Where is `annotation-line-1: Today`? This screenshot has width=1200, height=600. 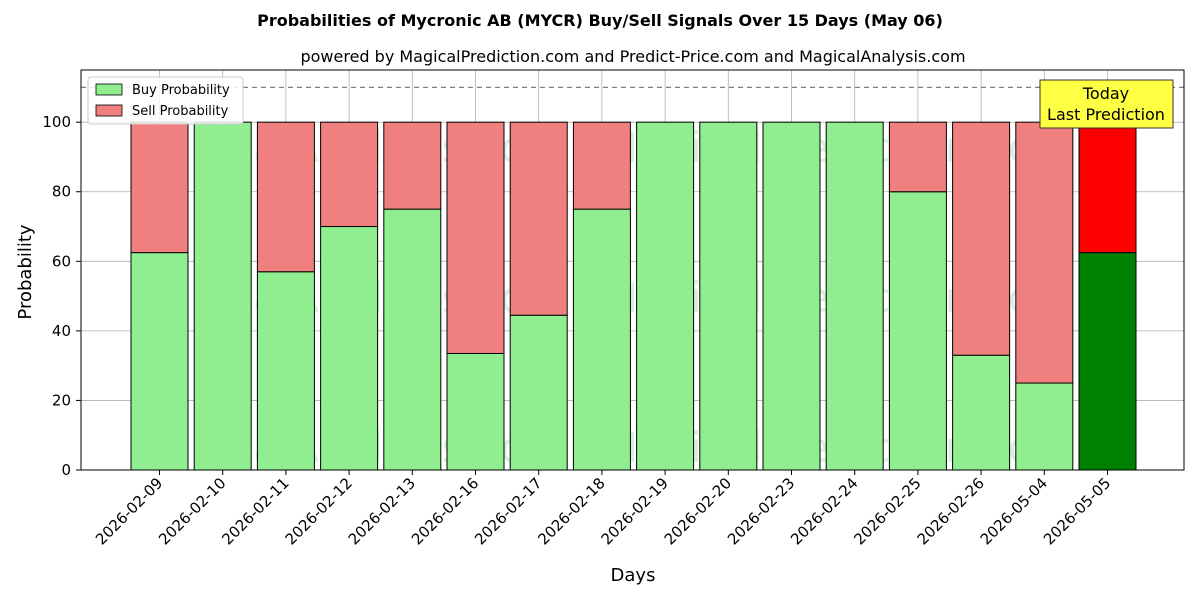 annotation-line-1: Today is located at coordinates (1105, 93).